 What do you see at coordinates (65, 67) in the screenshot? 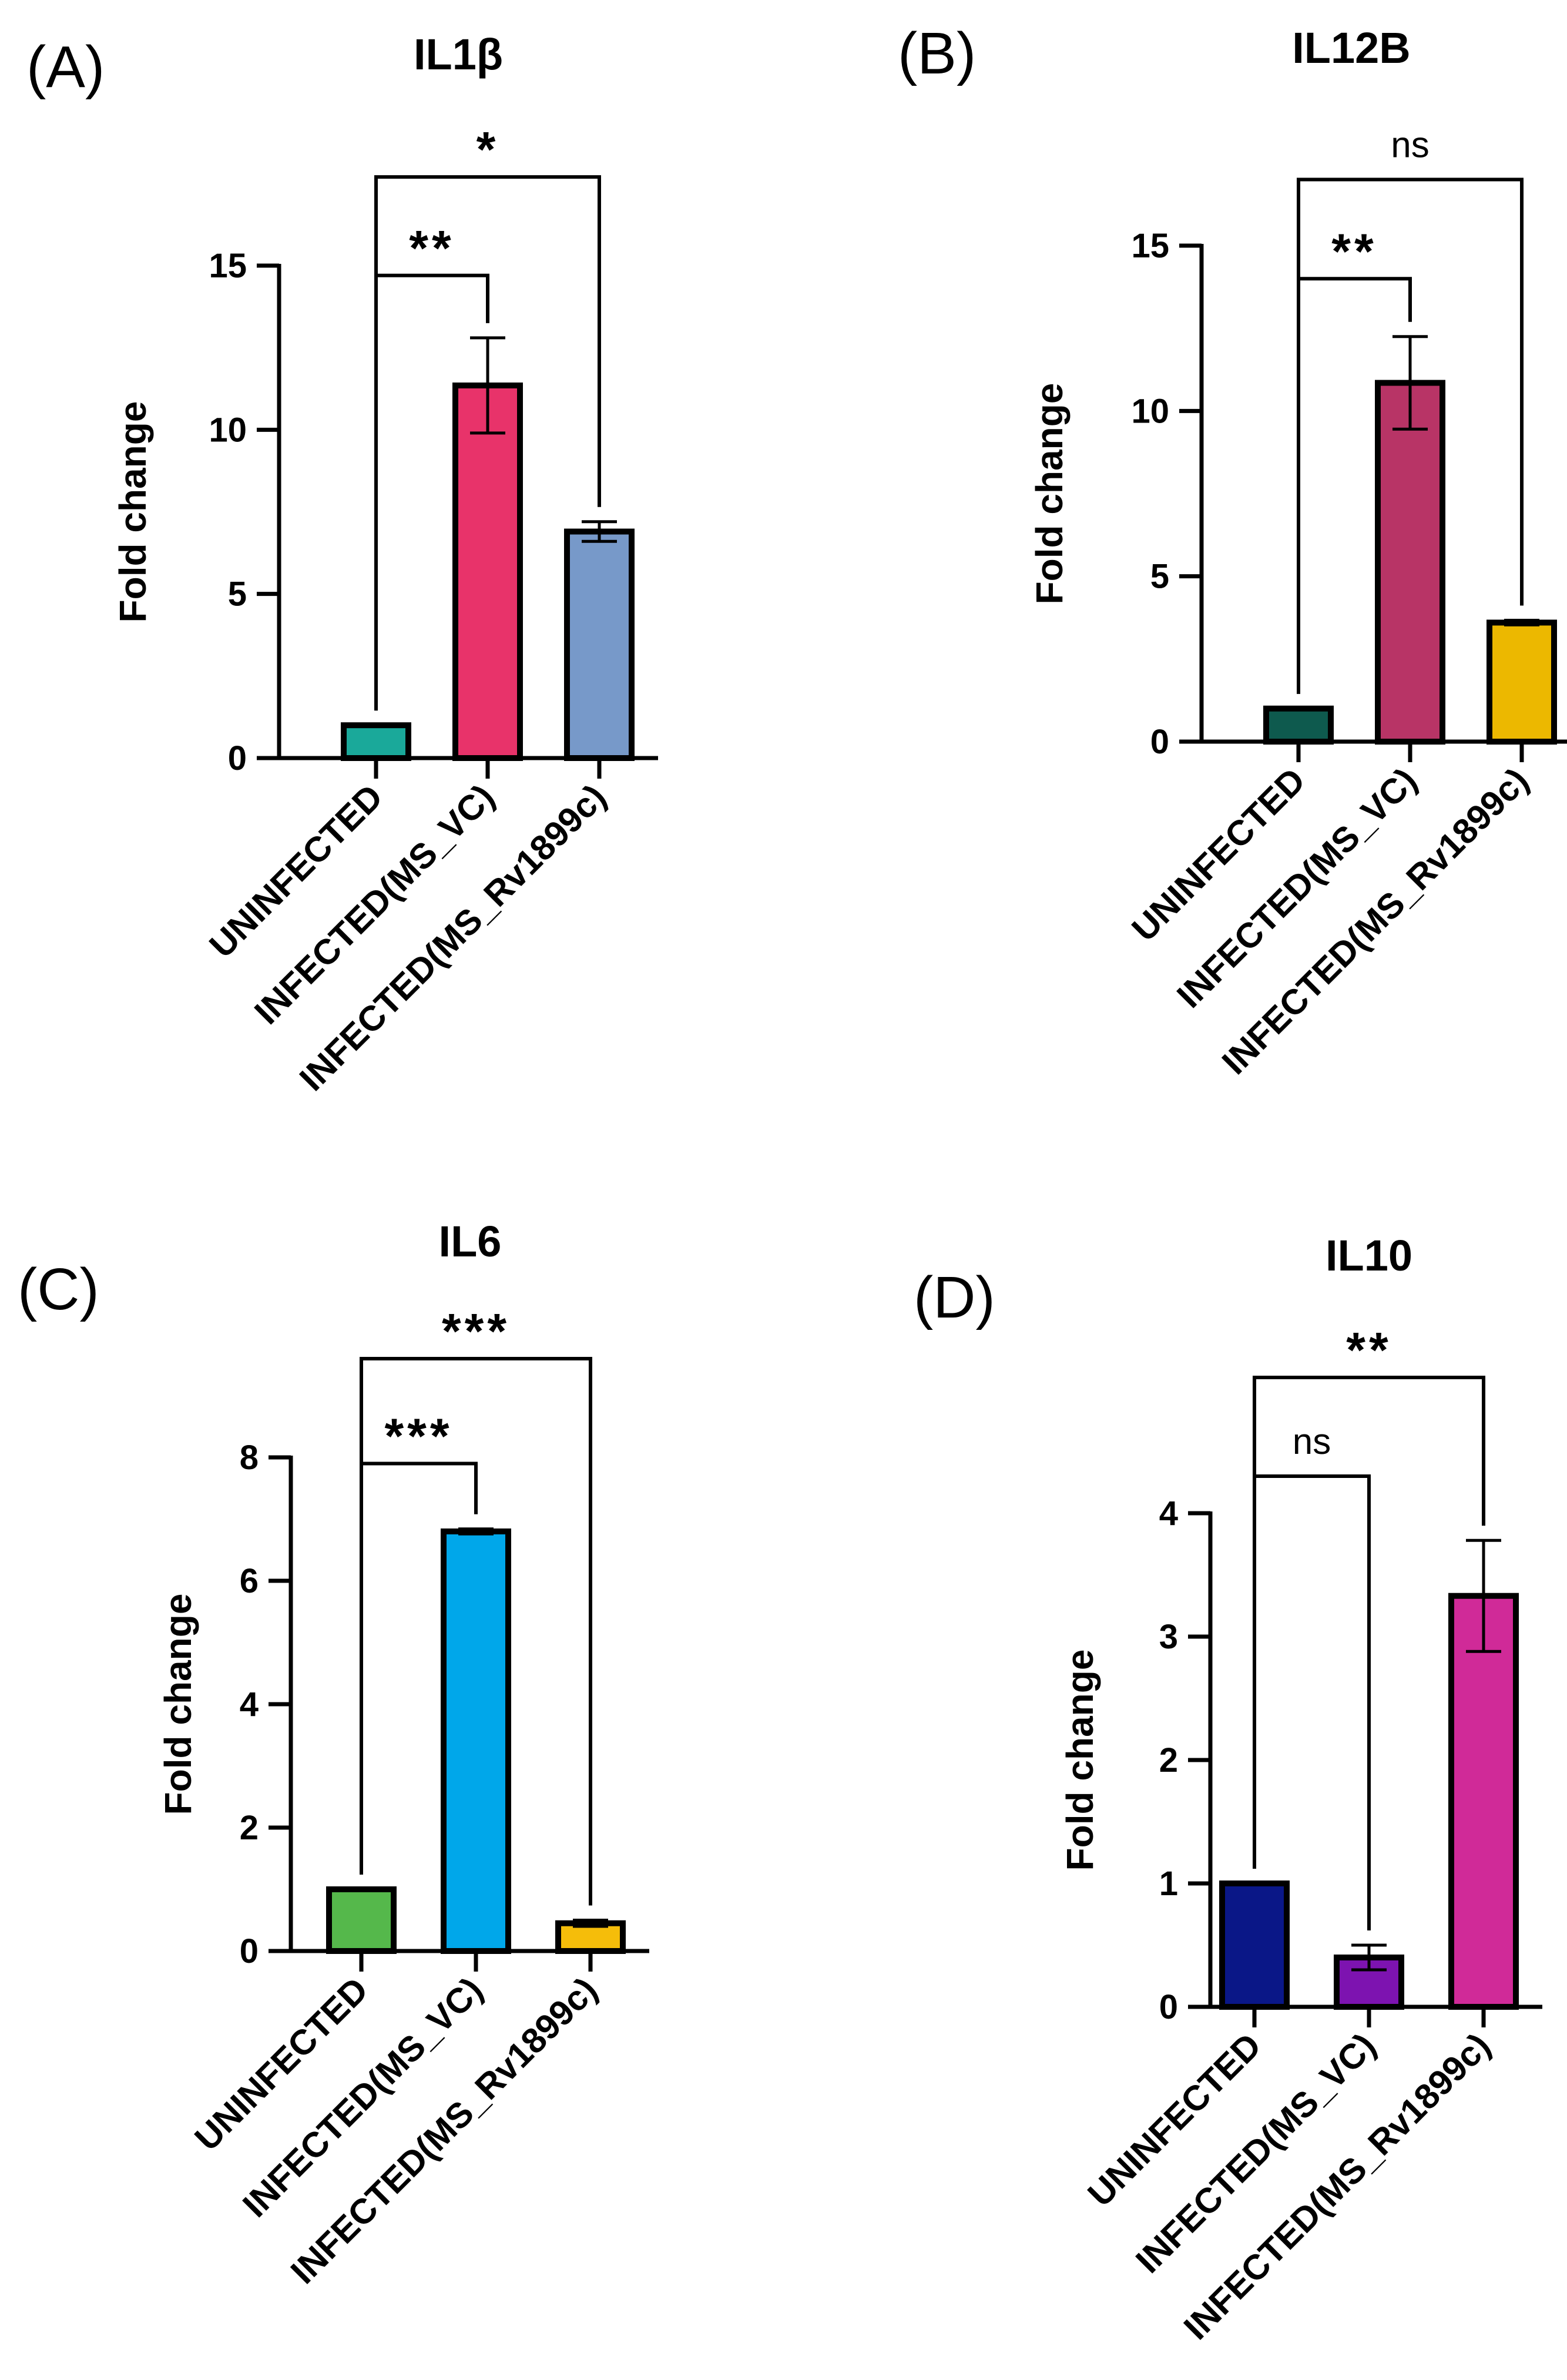
I see `panel-letter: (A)` at bounding box center [65, 67].